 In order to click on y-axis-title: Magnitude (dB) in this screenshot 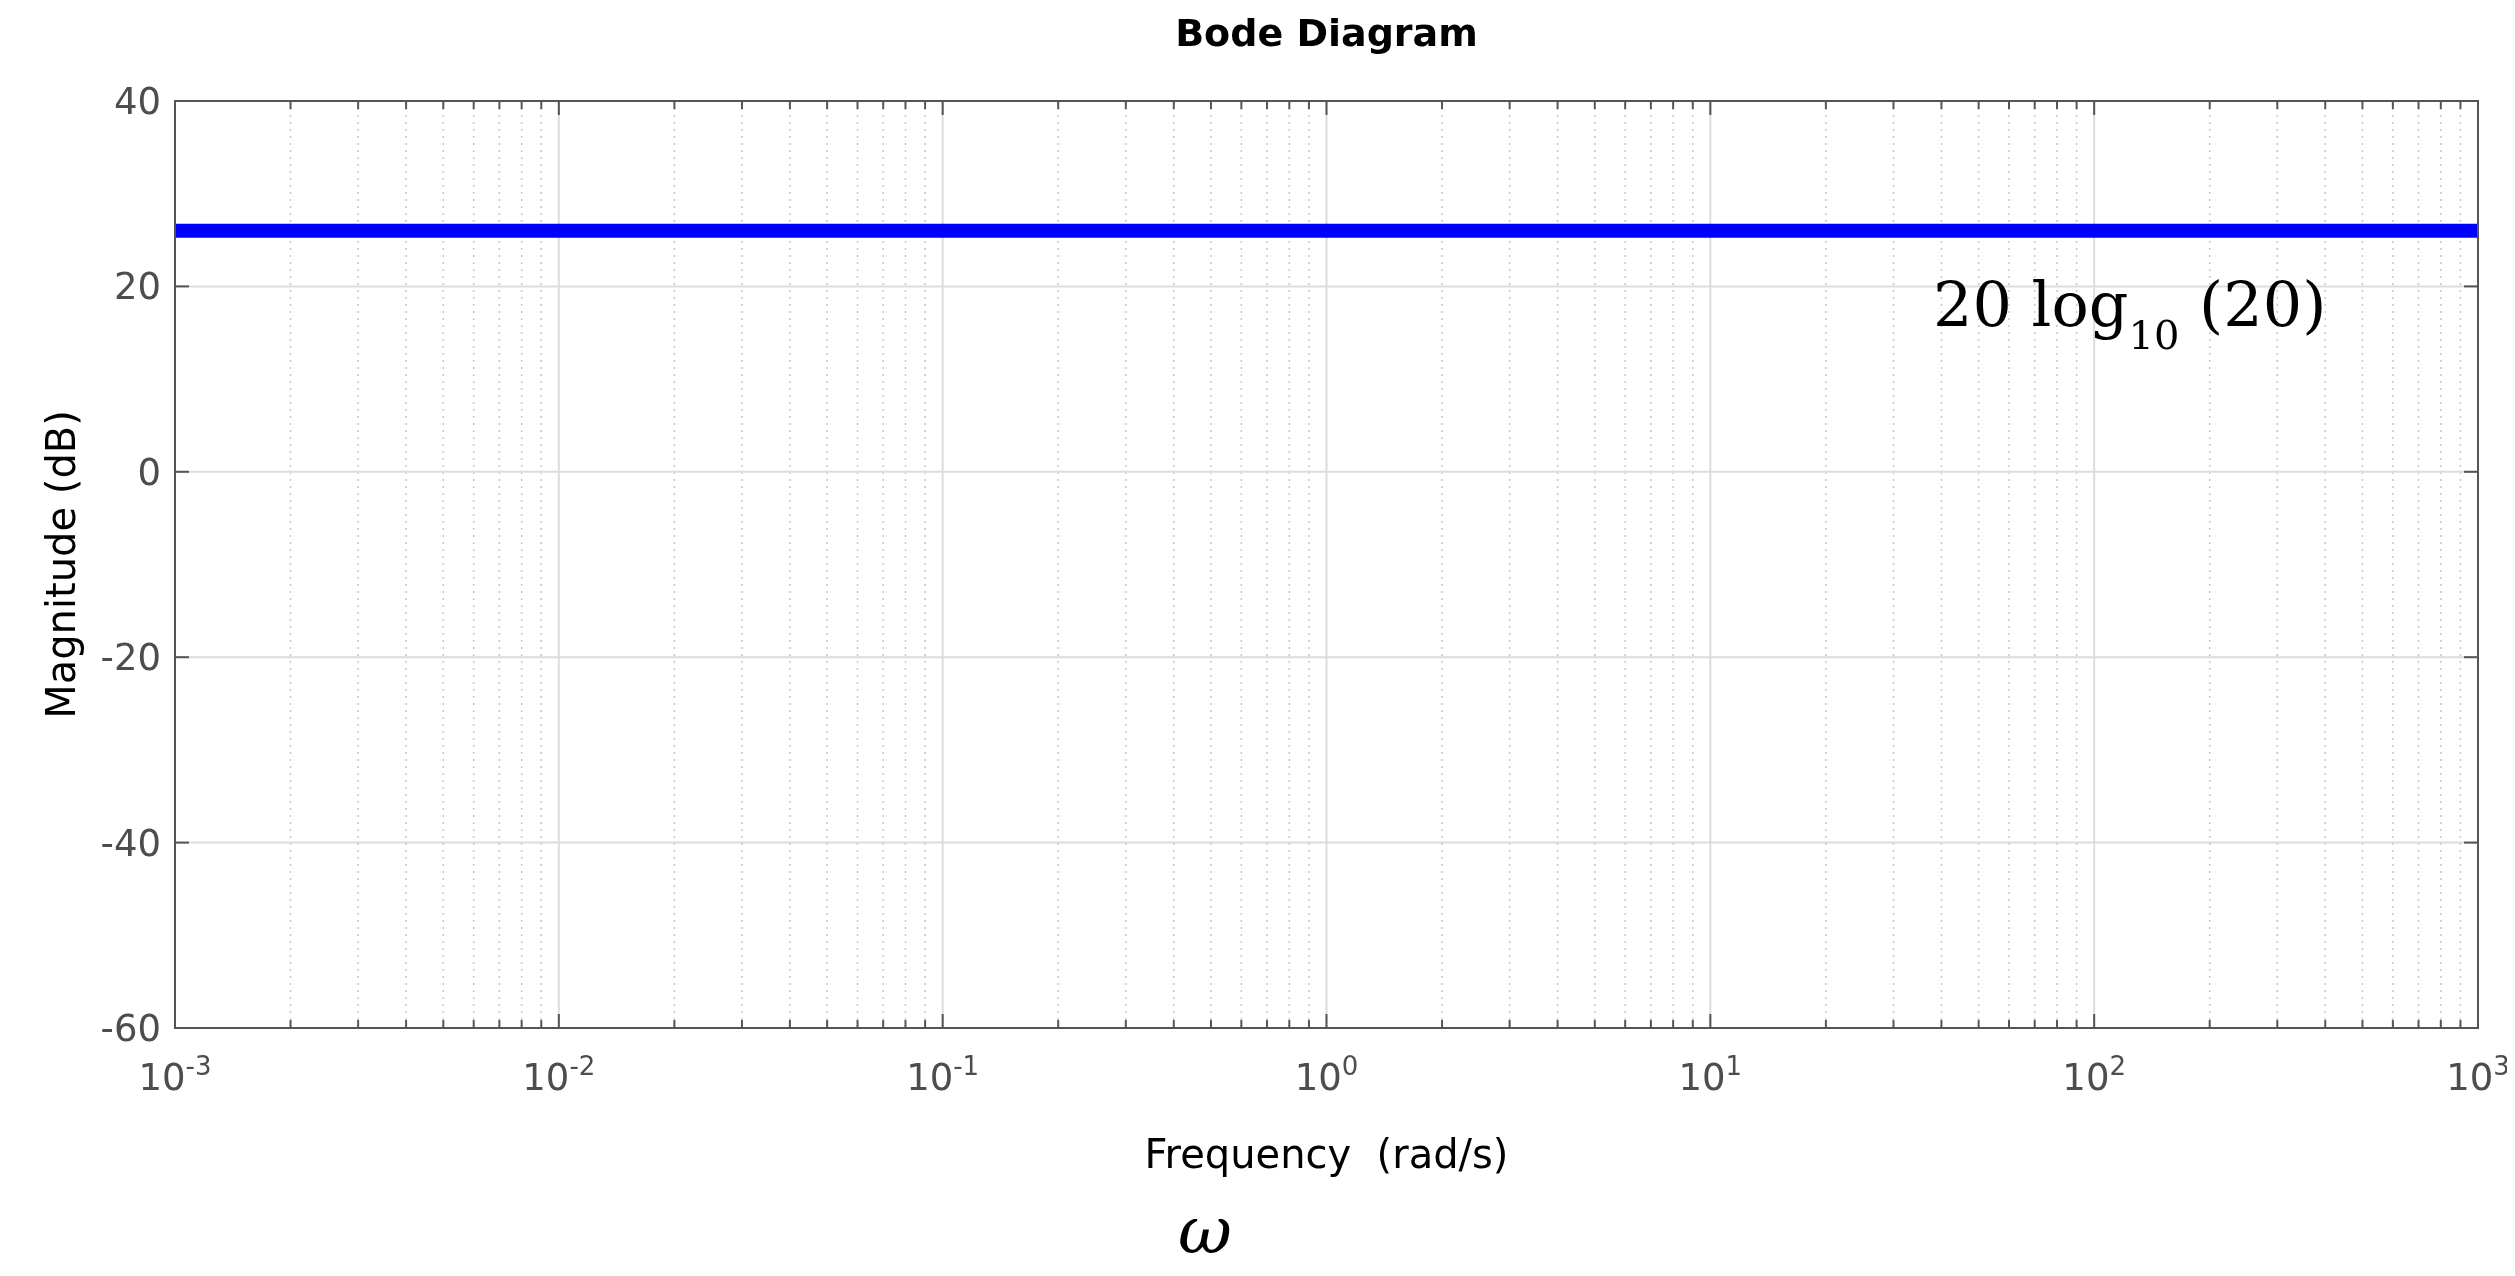, I will do `click(61, 564)`.